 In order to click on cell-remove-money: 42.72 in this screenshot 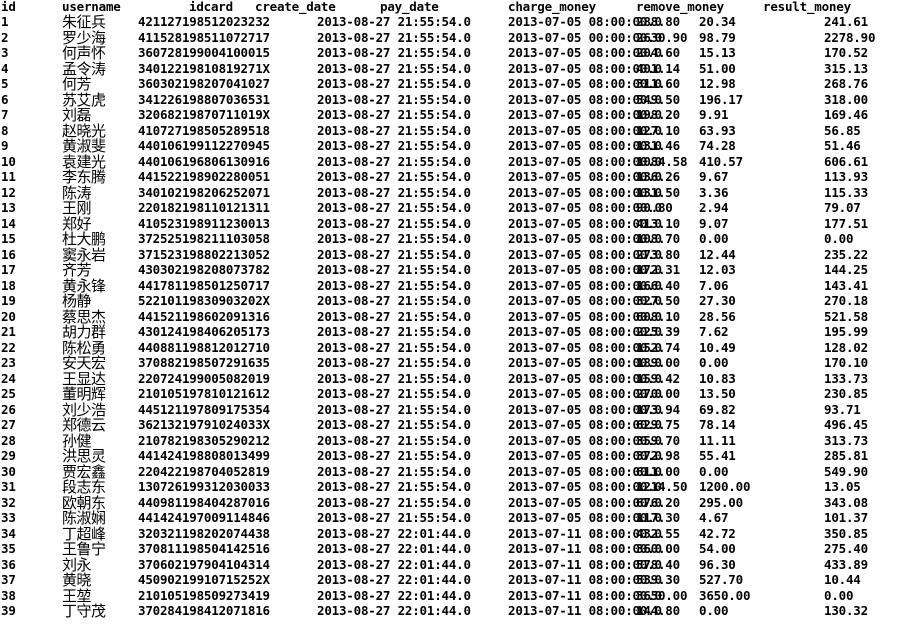, I will do `click(717, 533)`.